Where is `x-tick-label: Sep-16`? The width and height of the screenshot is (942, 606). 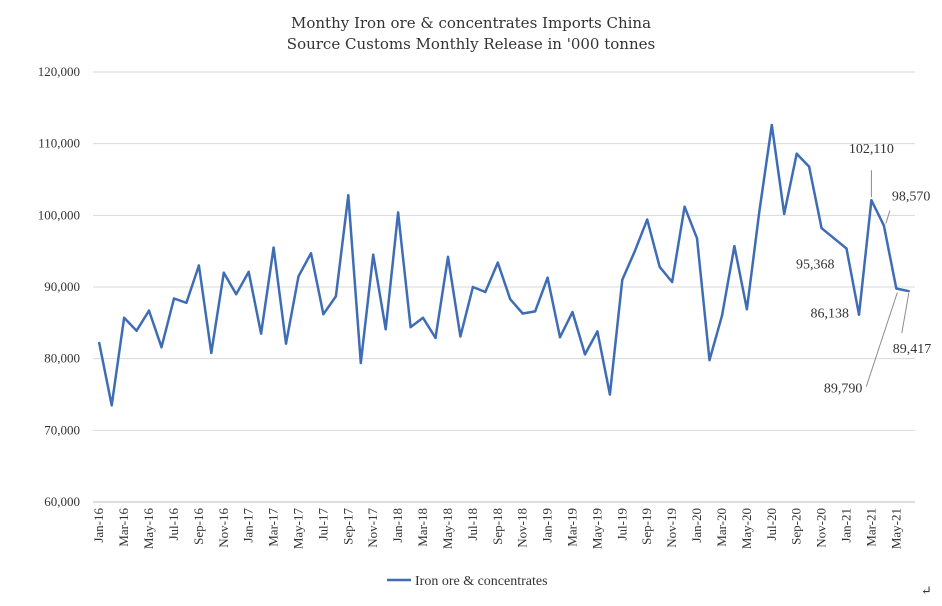 x-tick-label: Sep-16 is located at coordinates (198, 526).